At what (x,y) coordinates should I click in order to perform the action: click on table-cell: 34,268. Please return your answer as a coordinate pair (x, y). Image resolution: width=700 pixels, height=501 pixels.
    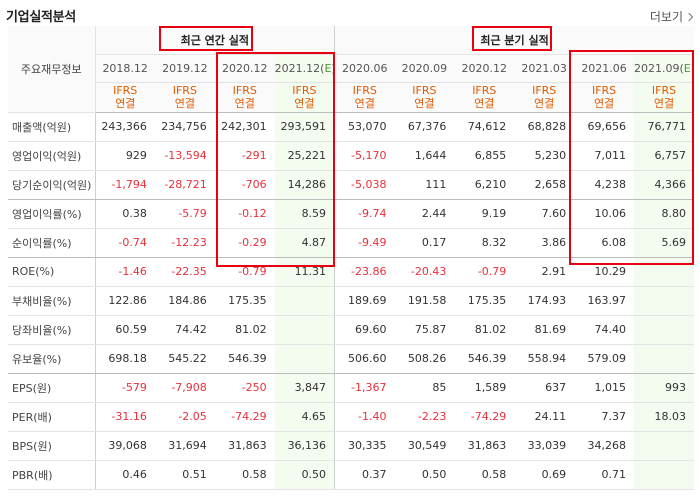
    Looking at the image, I should click on (604, 446).